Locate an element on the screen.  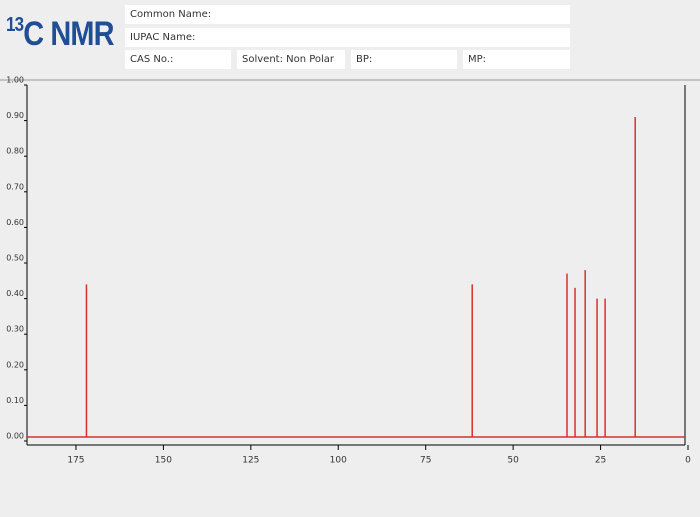
x-tick-label: 175 is located at coordinates (75, 461).